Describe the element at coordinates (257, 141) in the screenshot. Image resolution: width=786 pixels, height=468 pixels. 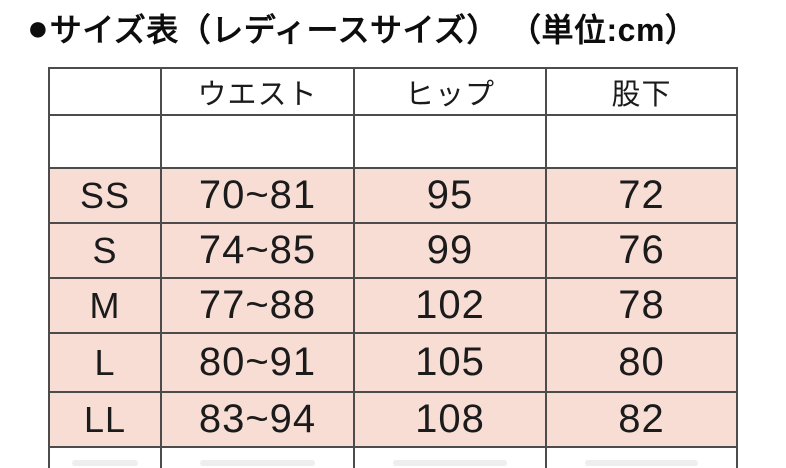
I see `blank-waist-cell` at that location.